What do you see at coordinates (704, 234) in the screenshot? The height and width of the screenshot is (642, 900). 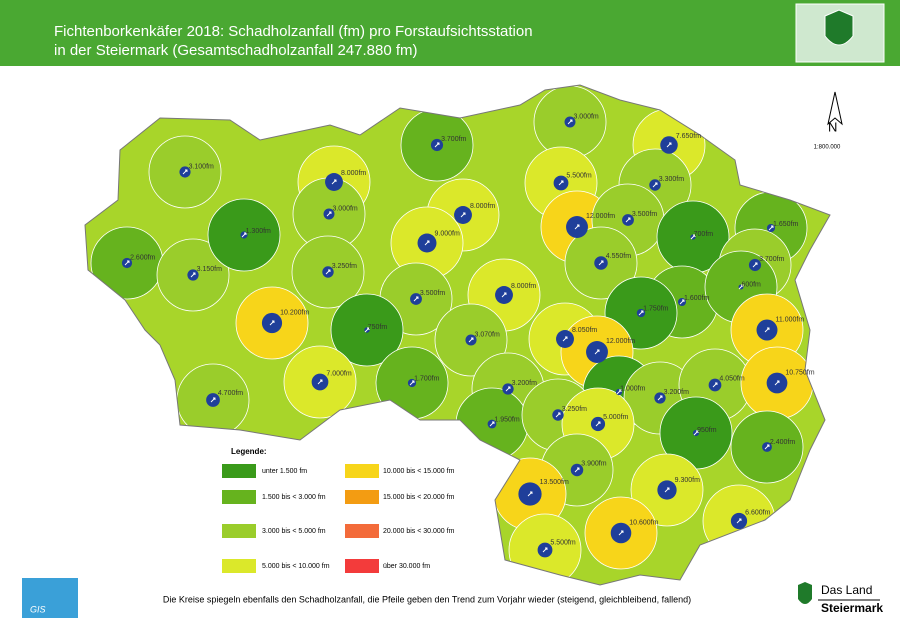 I see `station-label: 700fm` at bounding box center [704, 234].